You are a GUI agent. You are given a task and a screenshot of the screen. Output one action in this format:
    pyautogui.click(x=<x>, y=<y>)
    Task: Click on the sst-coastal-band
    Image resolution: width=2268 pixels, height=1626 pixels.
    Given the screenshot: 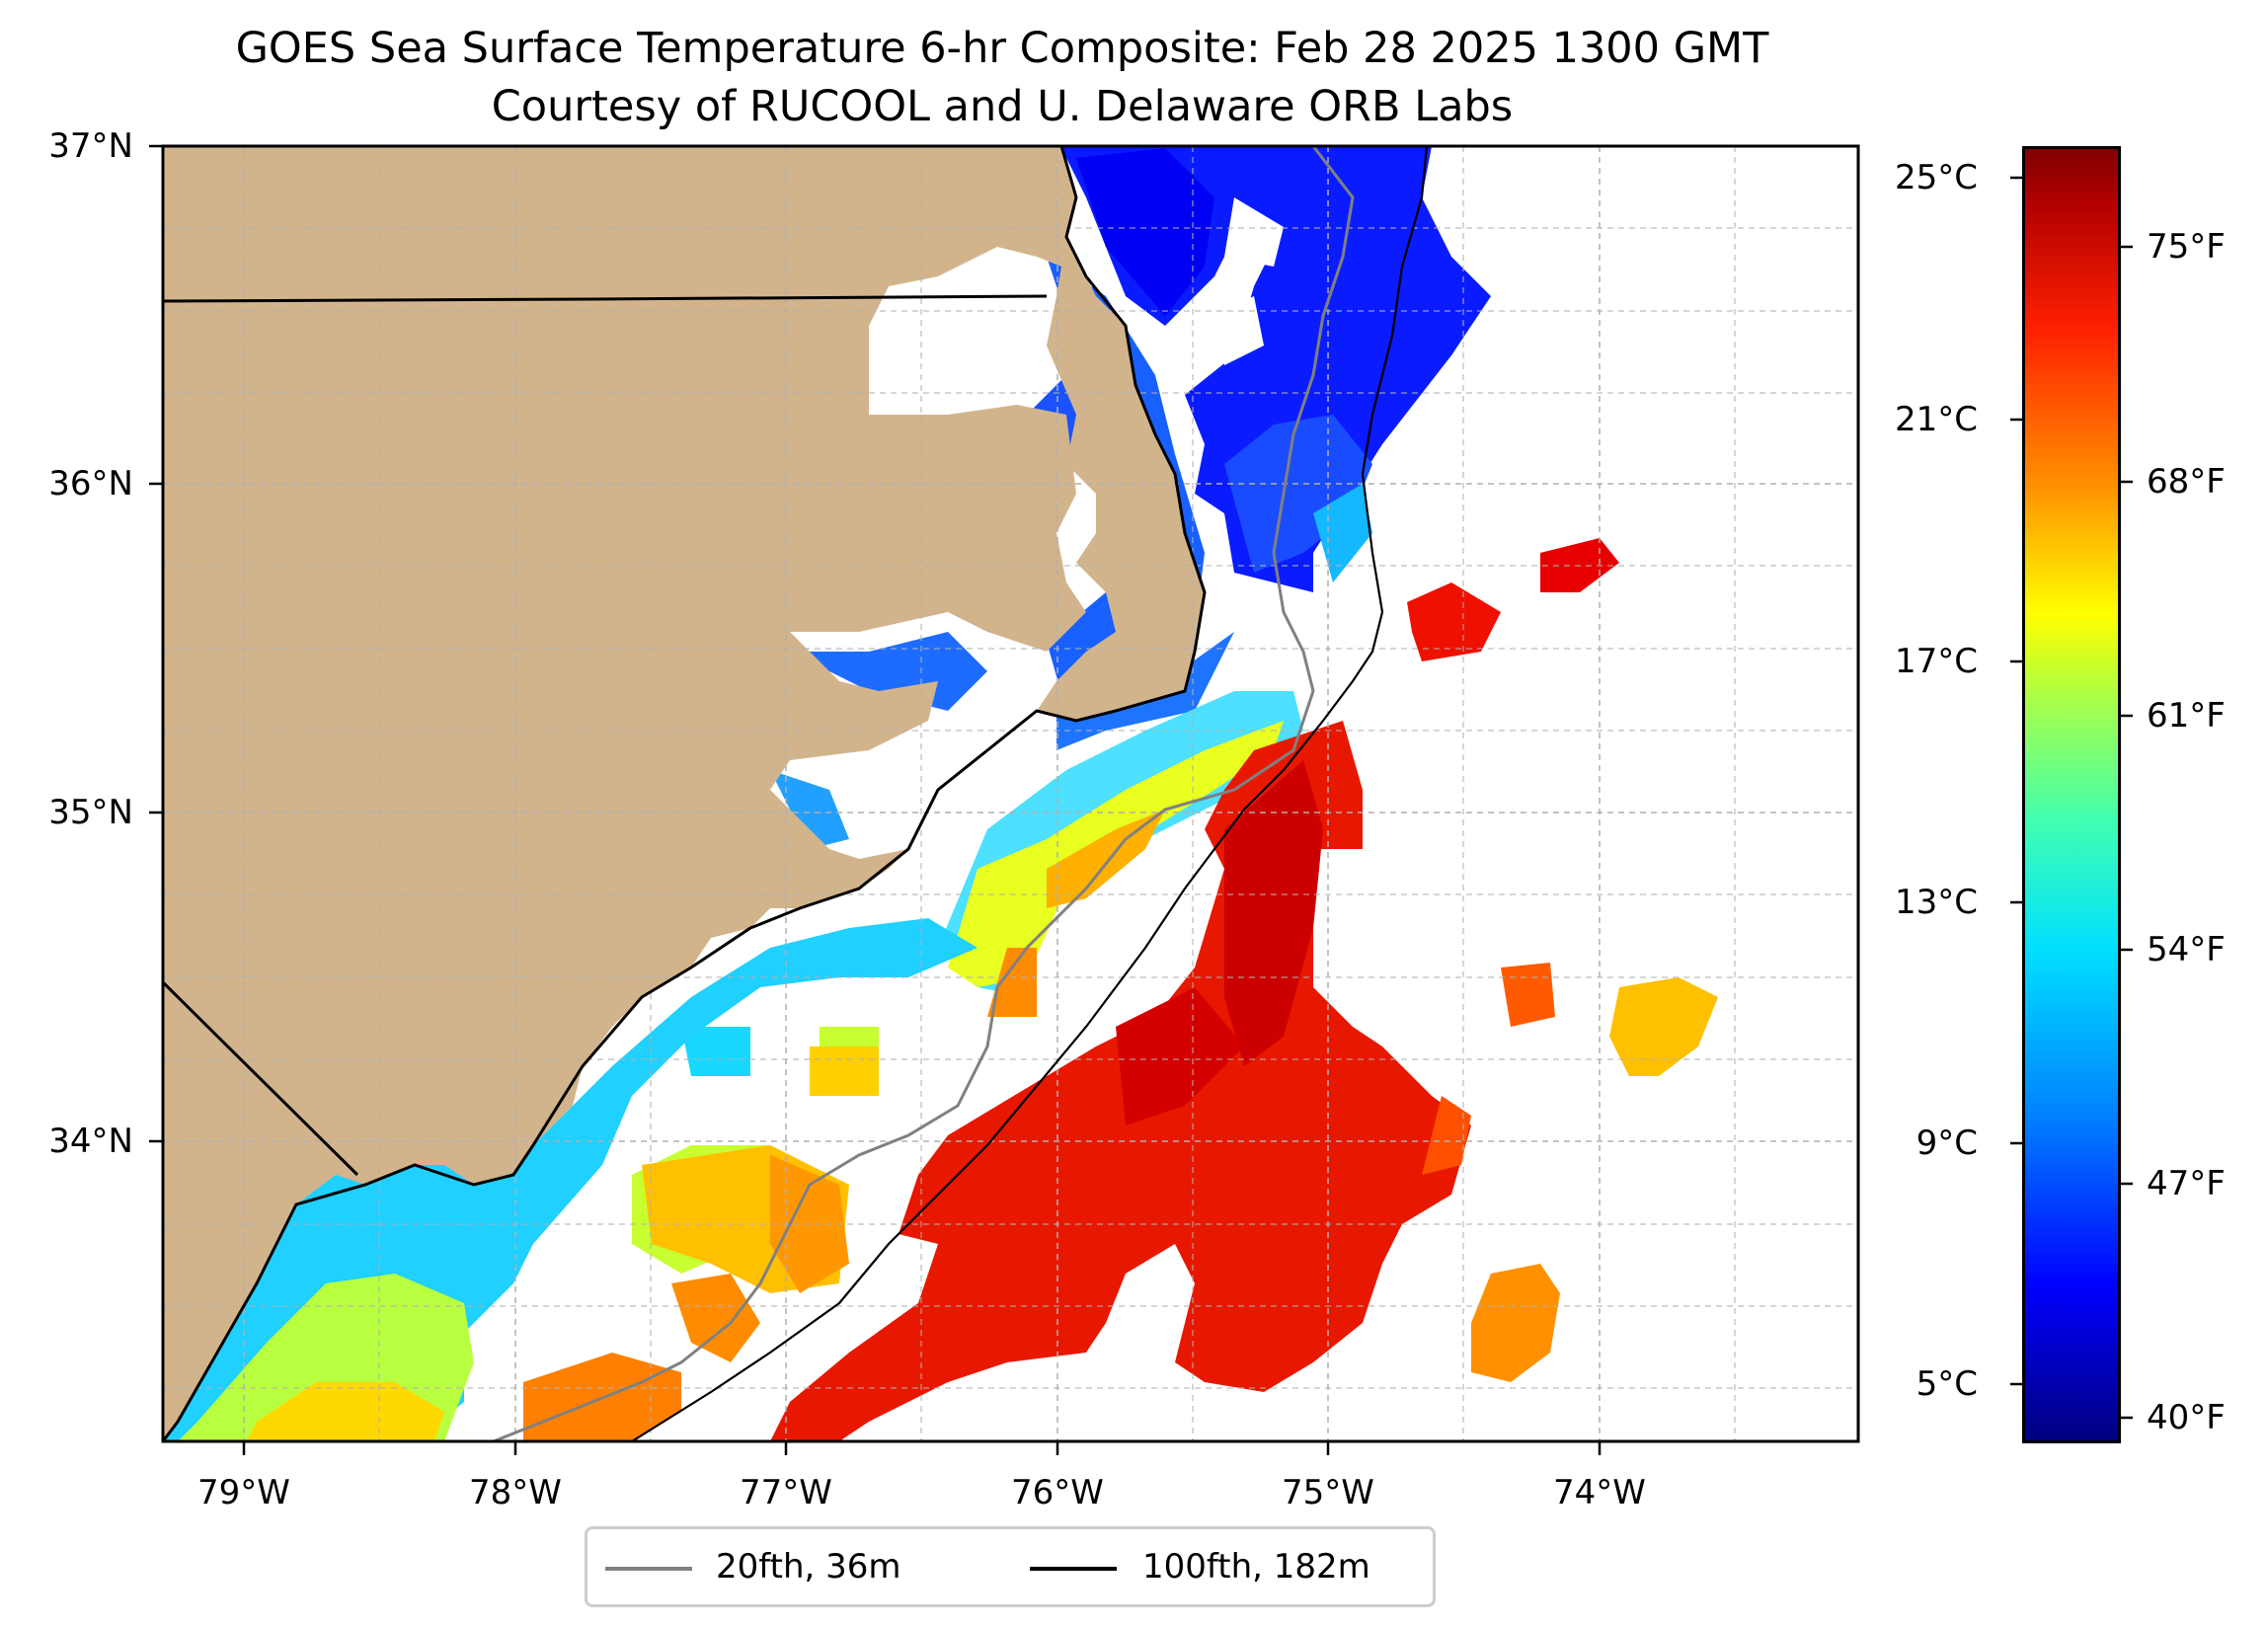 What is the action you would take?
    pyautogui.click(x=570, y=1179)
    